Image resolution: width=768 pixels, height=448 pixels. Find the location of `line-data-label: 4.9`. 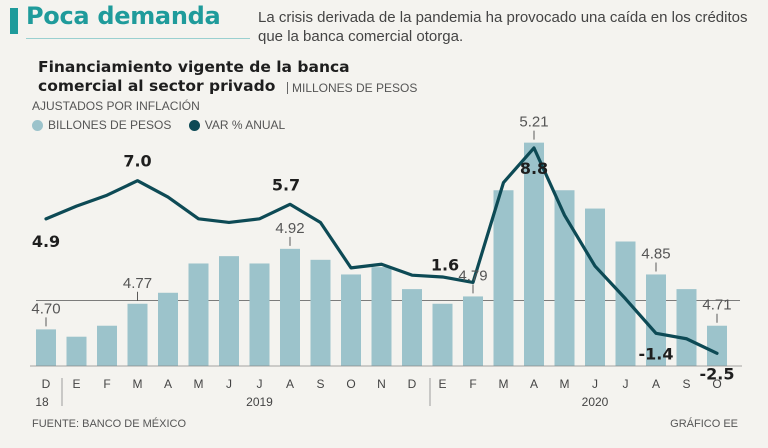

line-data-label: 4.9 is located at coordinates (46, 241).